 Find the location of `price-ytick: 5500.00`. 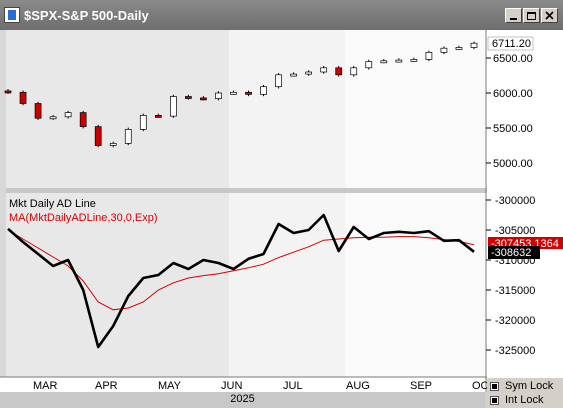

price-ytick: 5500.00 is located at coordinates (513, 129).